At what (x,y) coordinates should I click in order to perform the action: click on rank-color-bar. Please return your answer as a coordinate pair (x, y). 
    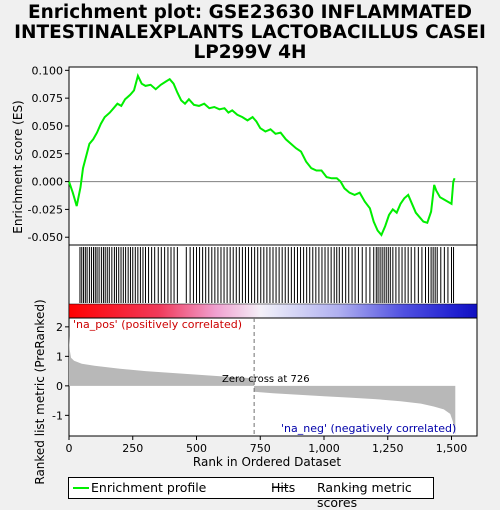
    Looking at the image, I should click on (273, 311).